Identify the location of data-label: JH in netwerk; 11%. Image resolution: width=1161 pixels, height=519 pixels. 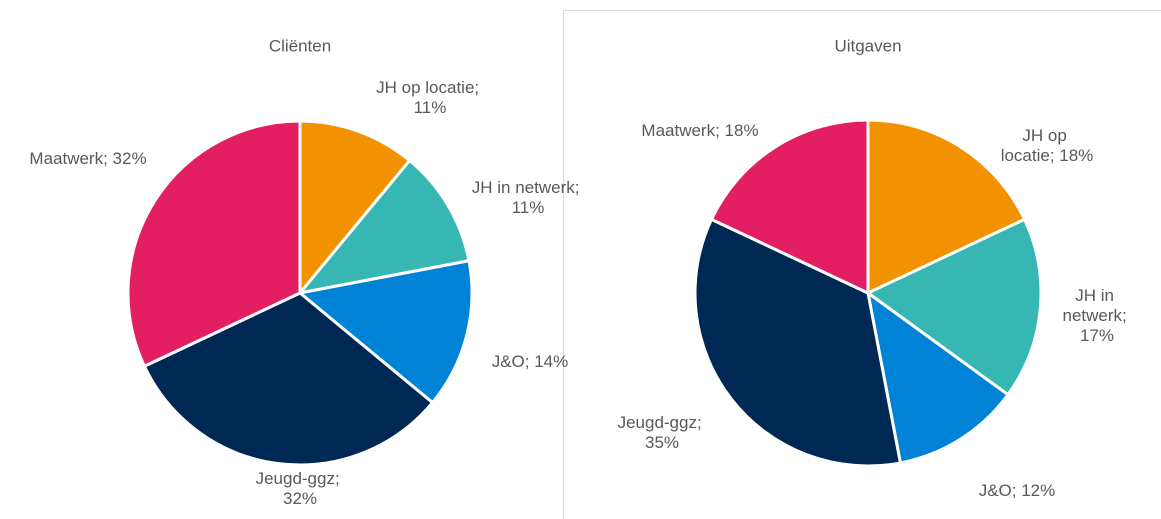
(528, 197).